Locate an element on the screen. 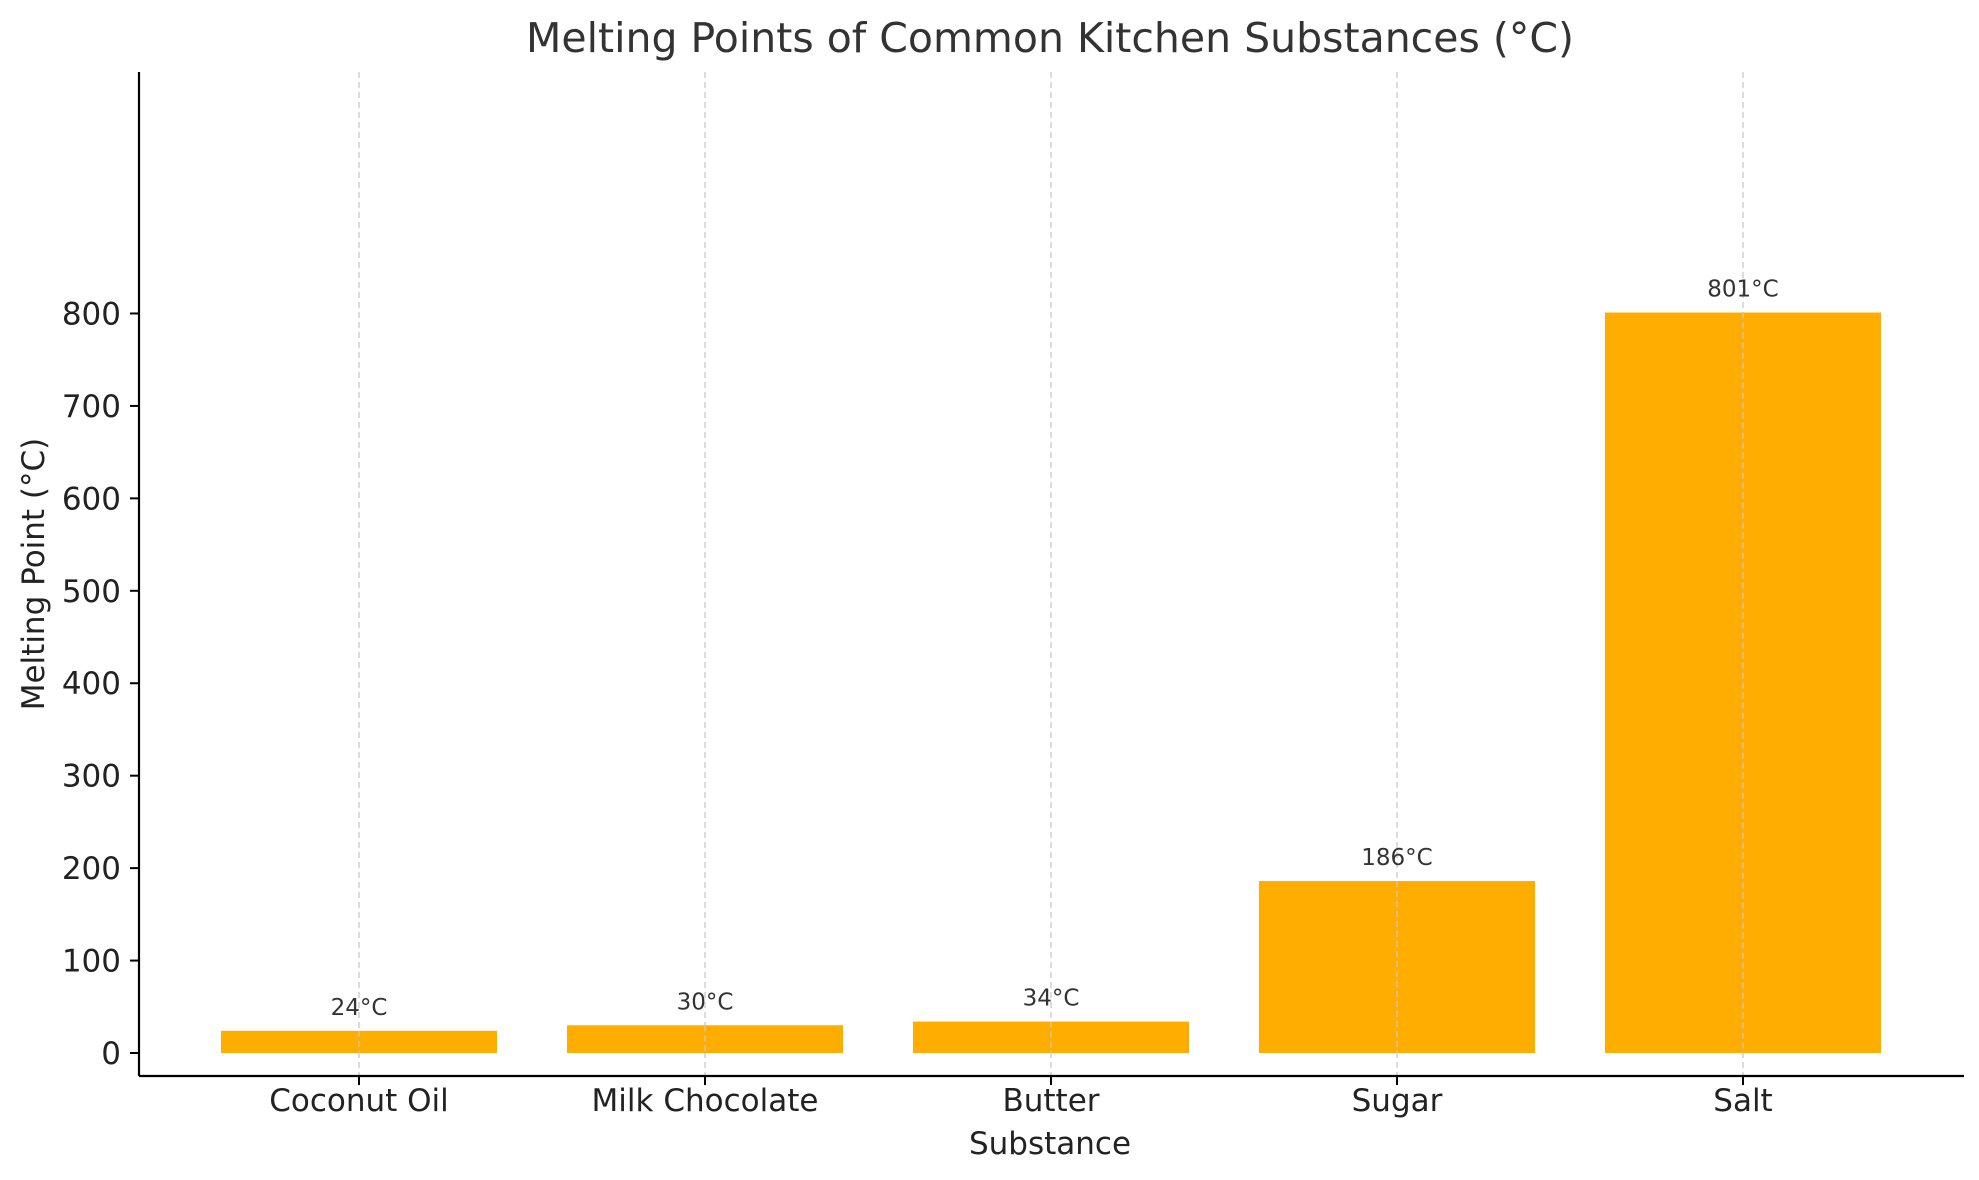 The width and height of the screenshot is (1979, 1180). data-label: 186°C is located at coordinates (1396, 858).